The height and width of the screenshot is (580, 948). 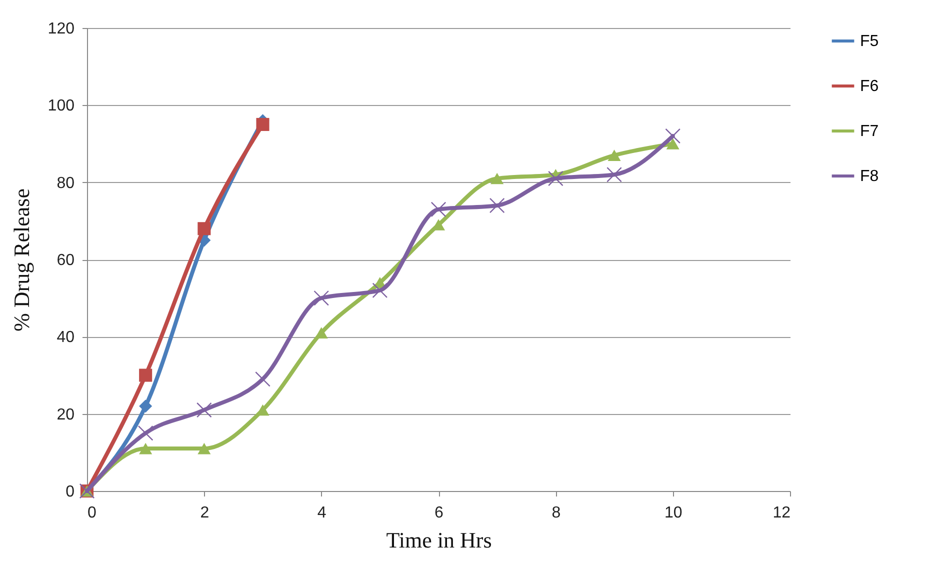 I want to click on x-tick-label: 12, so click(x=781, y=513).